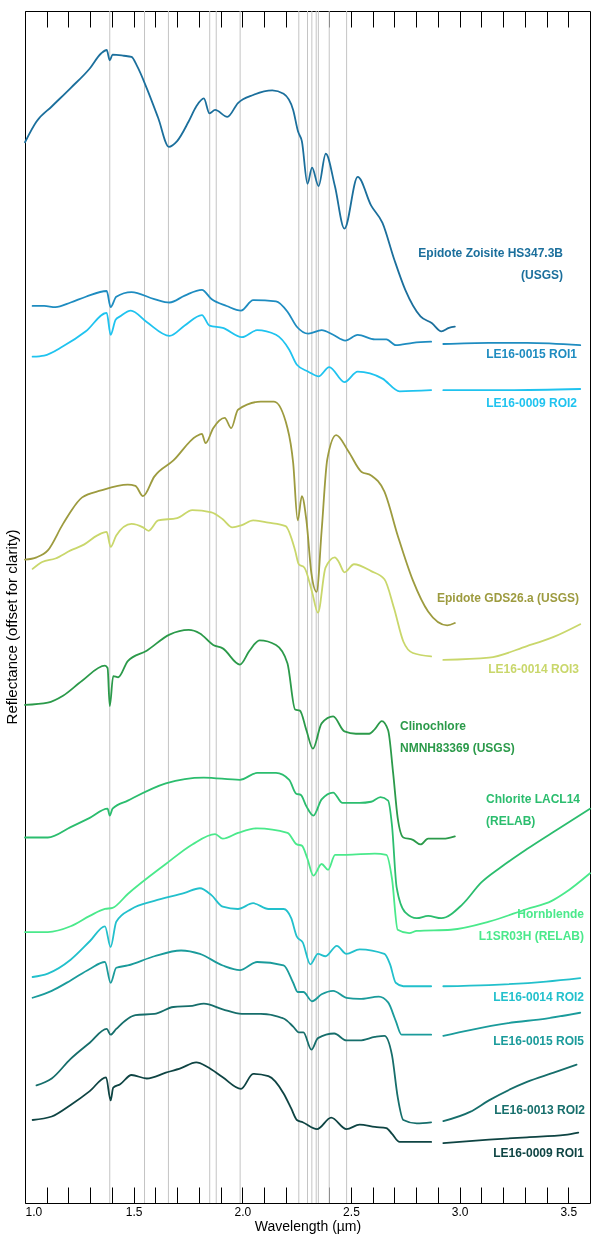  I want to click on series-label: Chlorite LACL14 (RELAB), so click(533, 810).